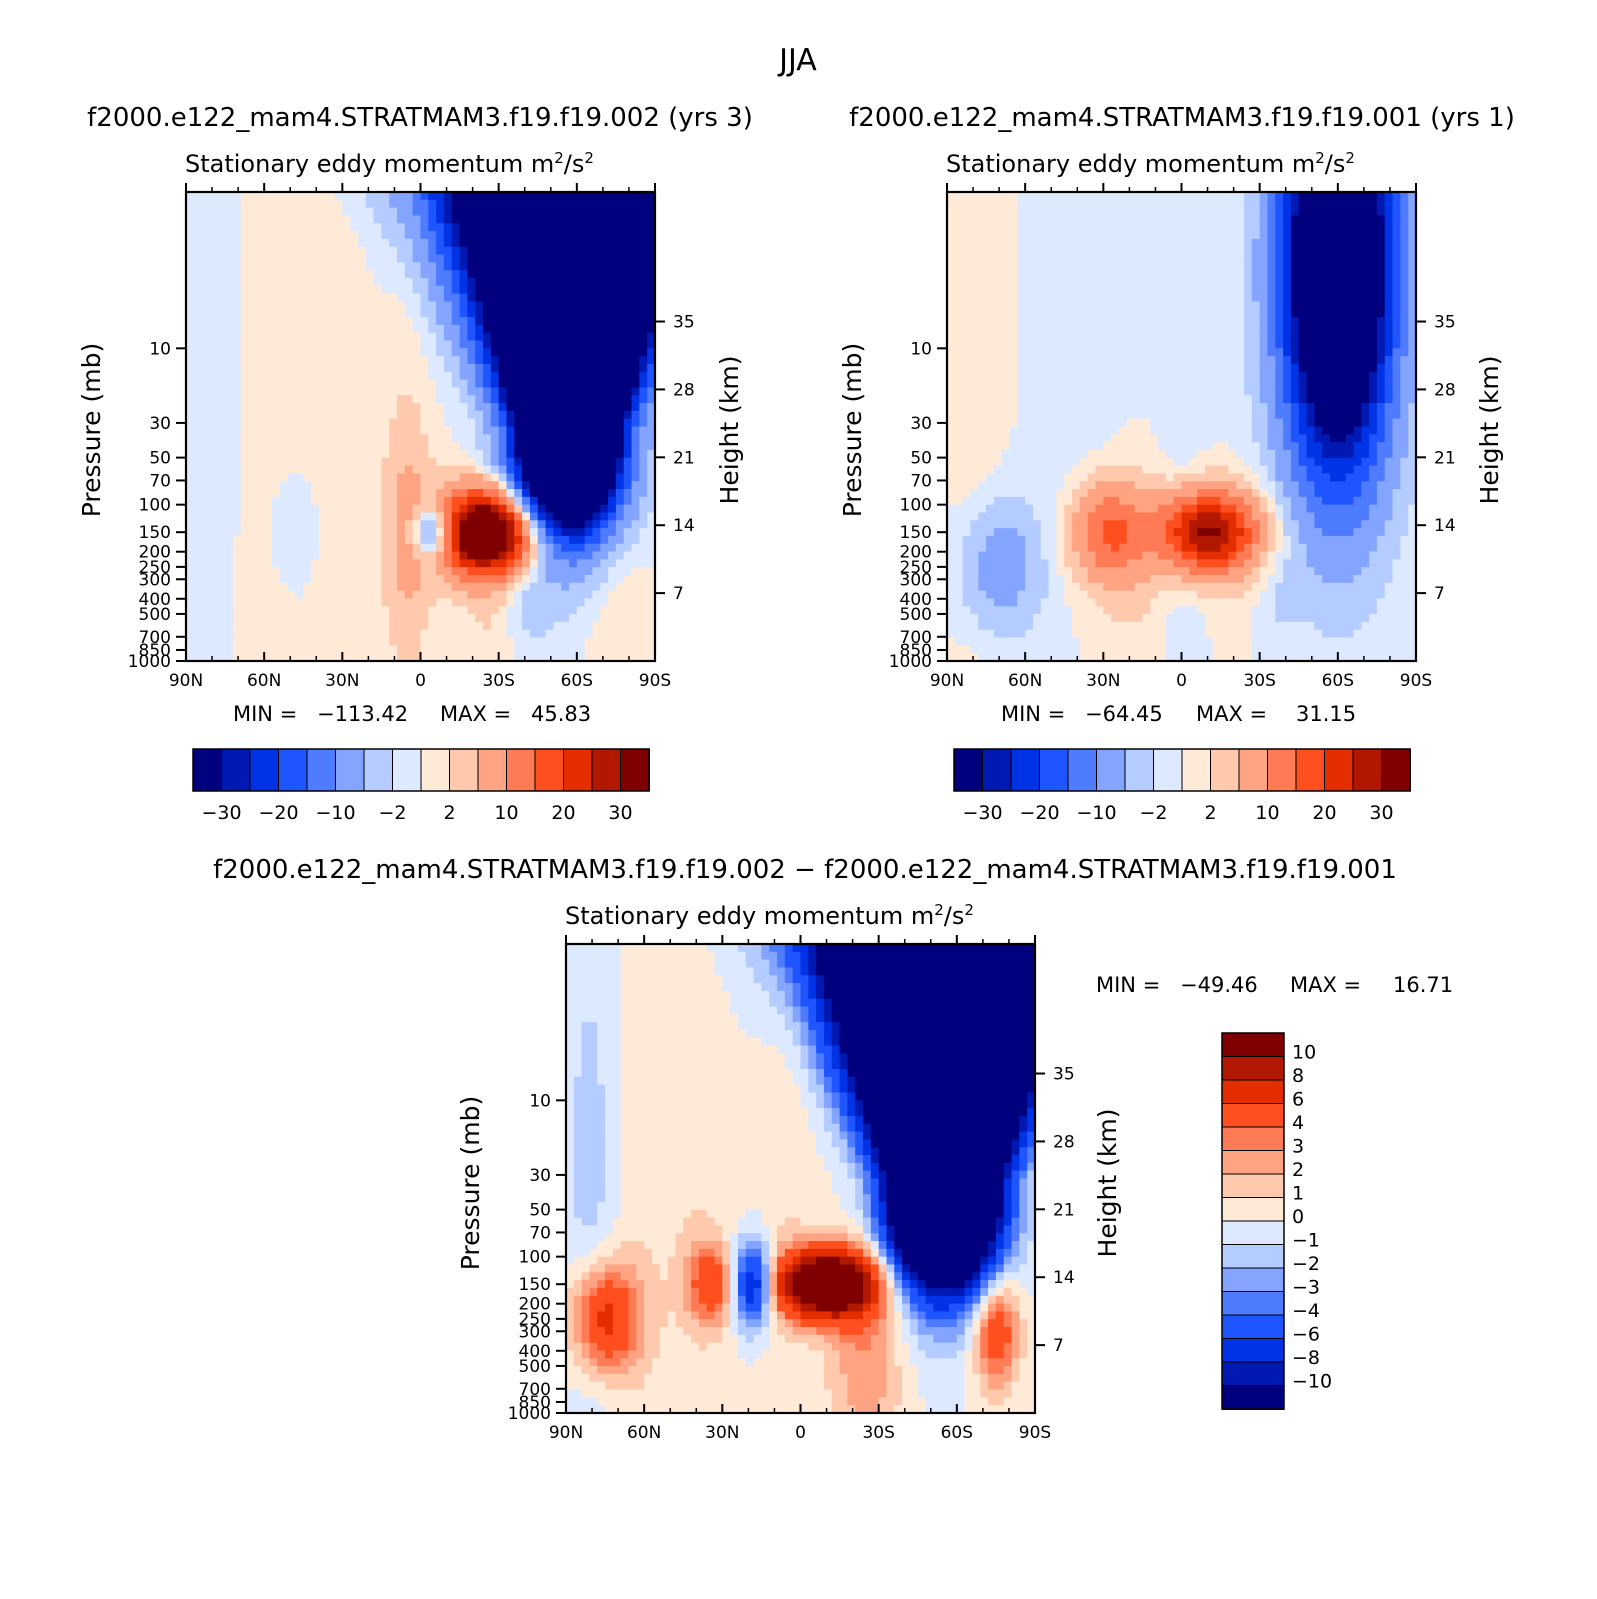  Describe the element at coordinates (421, 786) in the screenshot. I see `colorbar: −30 −20 −10 −2 2 10 20 30` at that location.